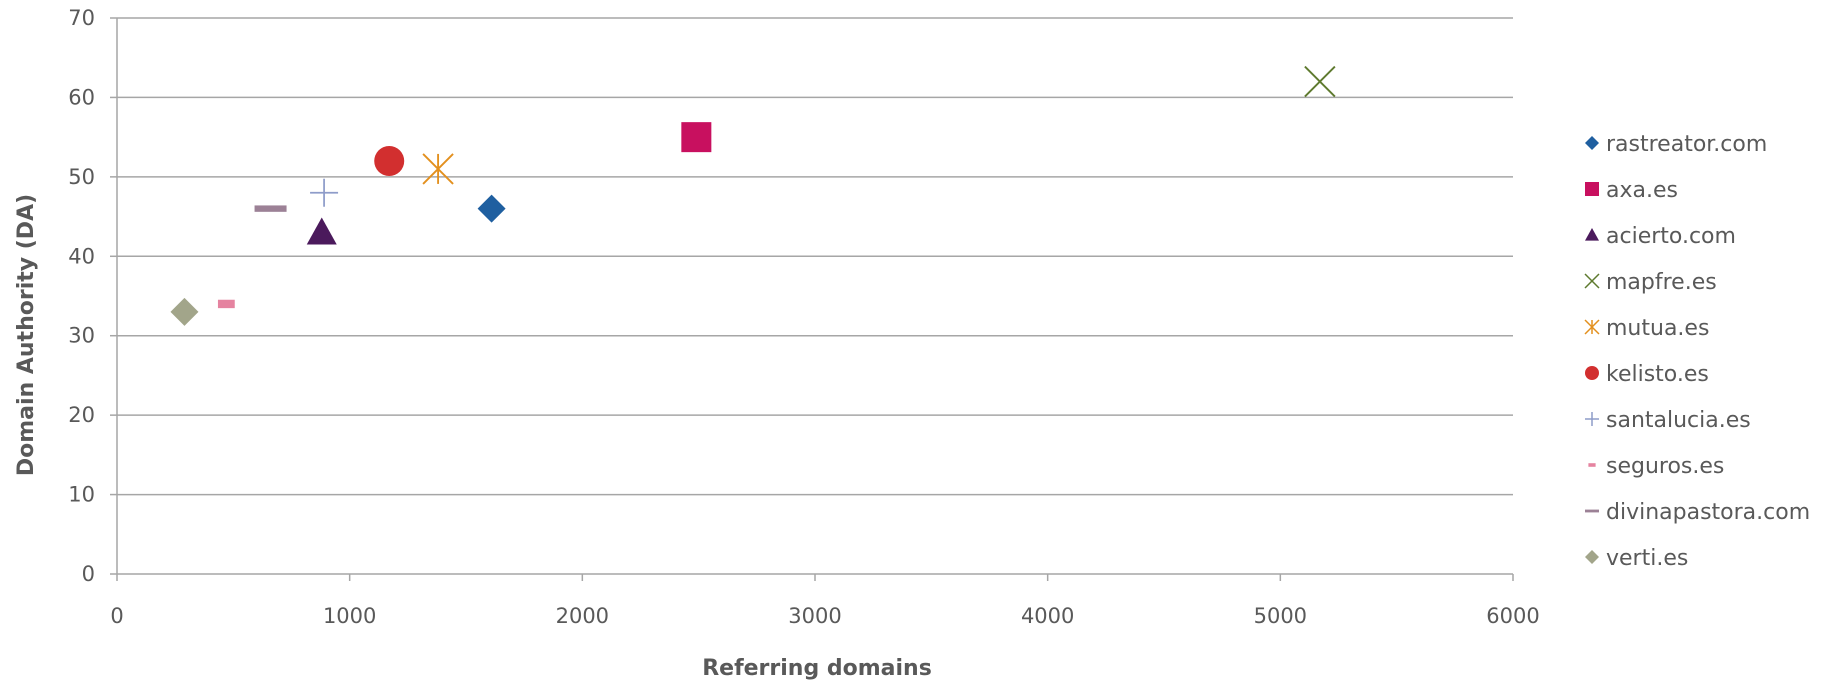 The width and height of the screenshot is (1835, 680). What do you see at coordinates (26, 335) in the screenshot?
I see `y-axis-label: Domain Authority (DA)` at bounding box center [26, 335].